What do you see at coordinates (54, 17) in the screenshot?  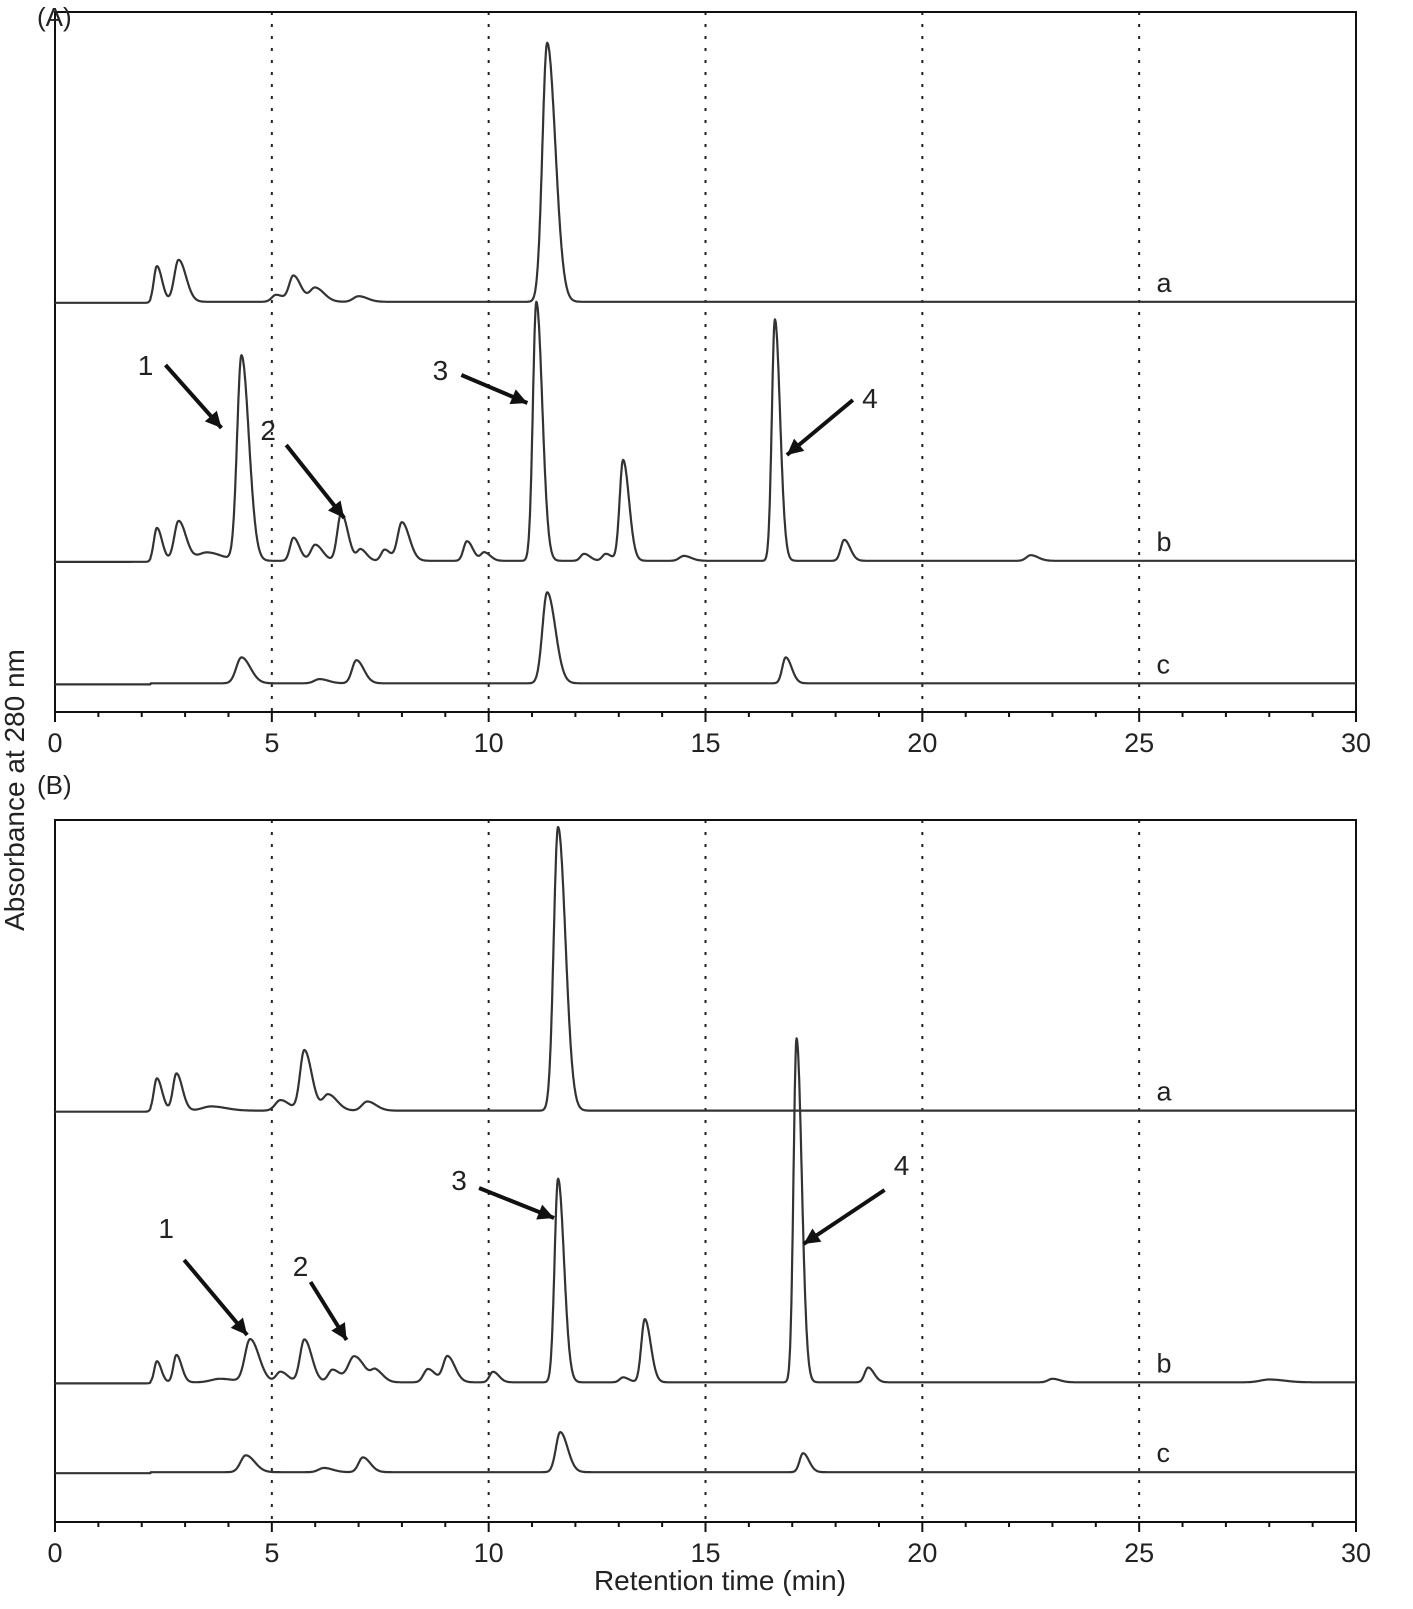 I see `panel-label: (A)` at bounding box center [54, 17].